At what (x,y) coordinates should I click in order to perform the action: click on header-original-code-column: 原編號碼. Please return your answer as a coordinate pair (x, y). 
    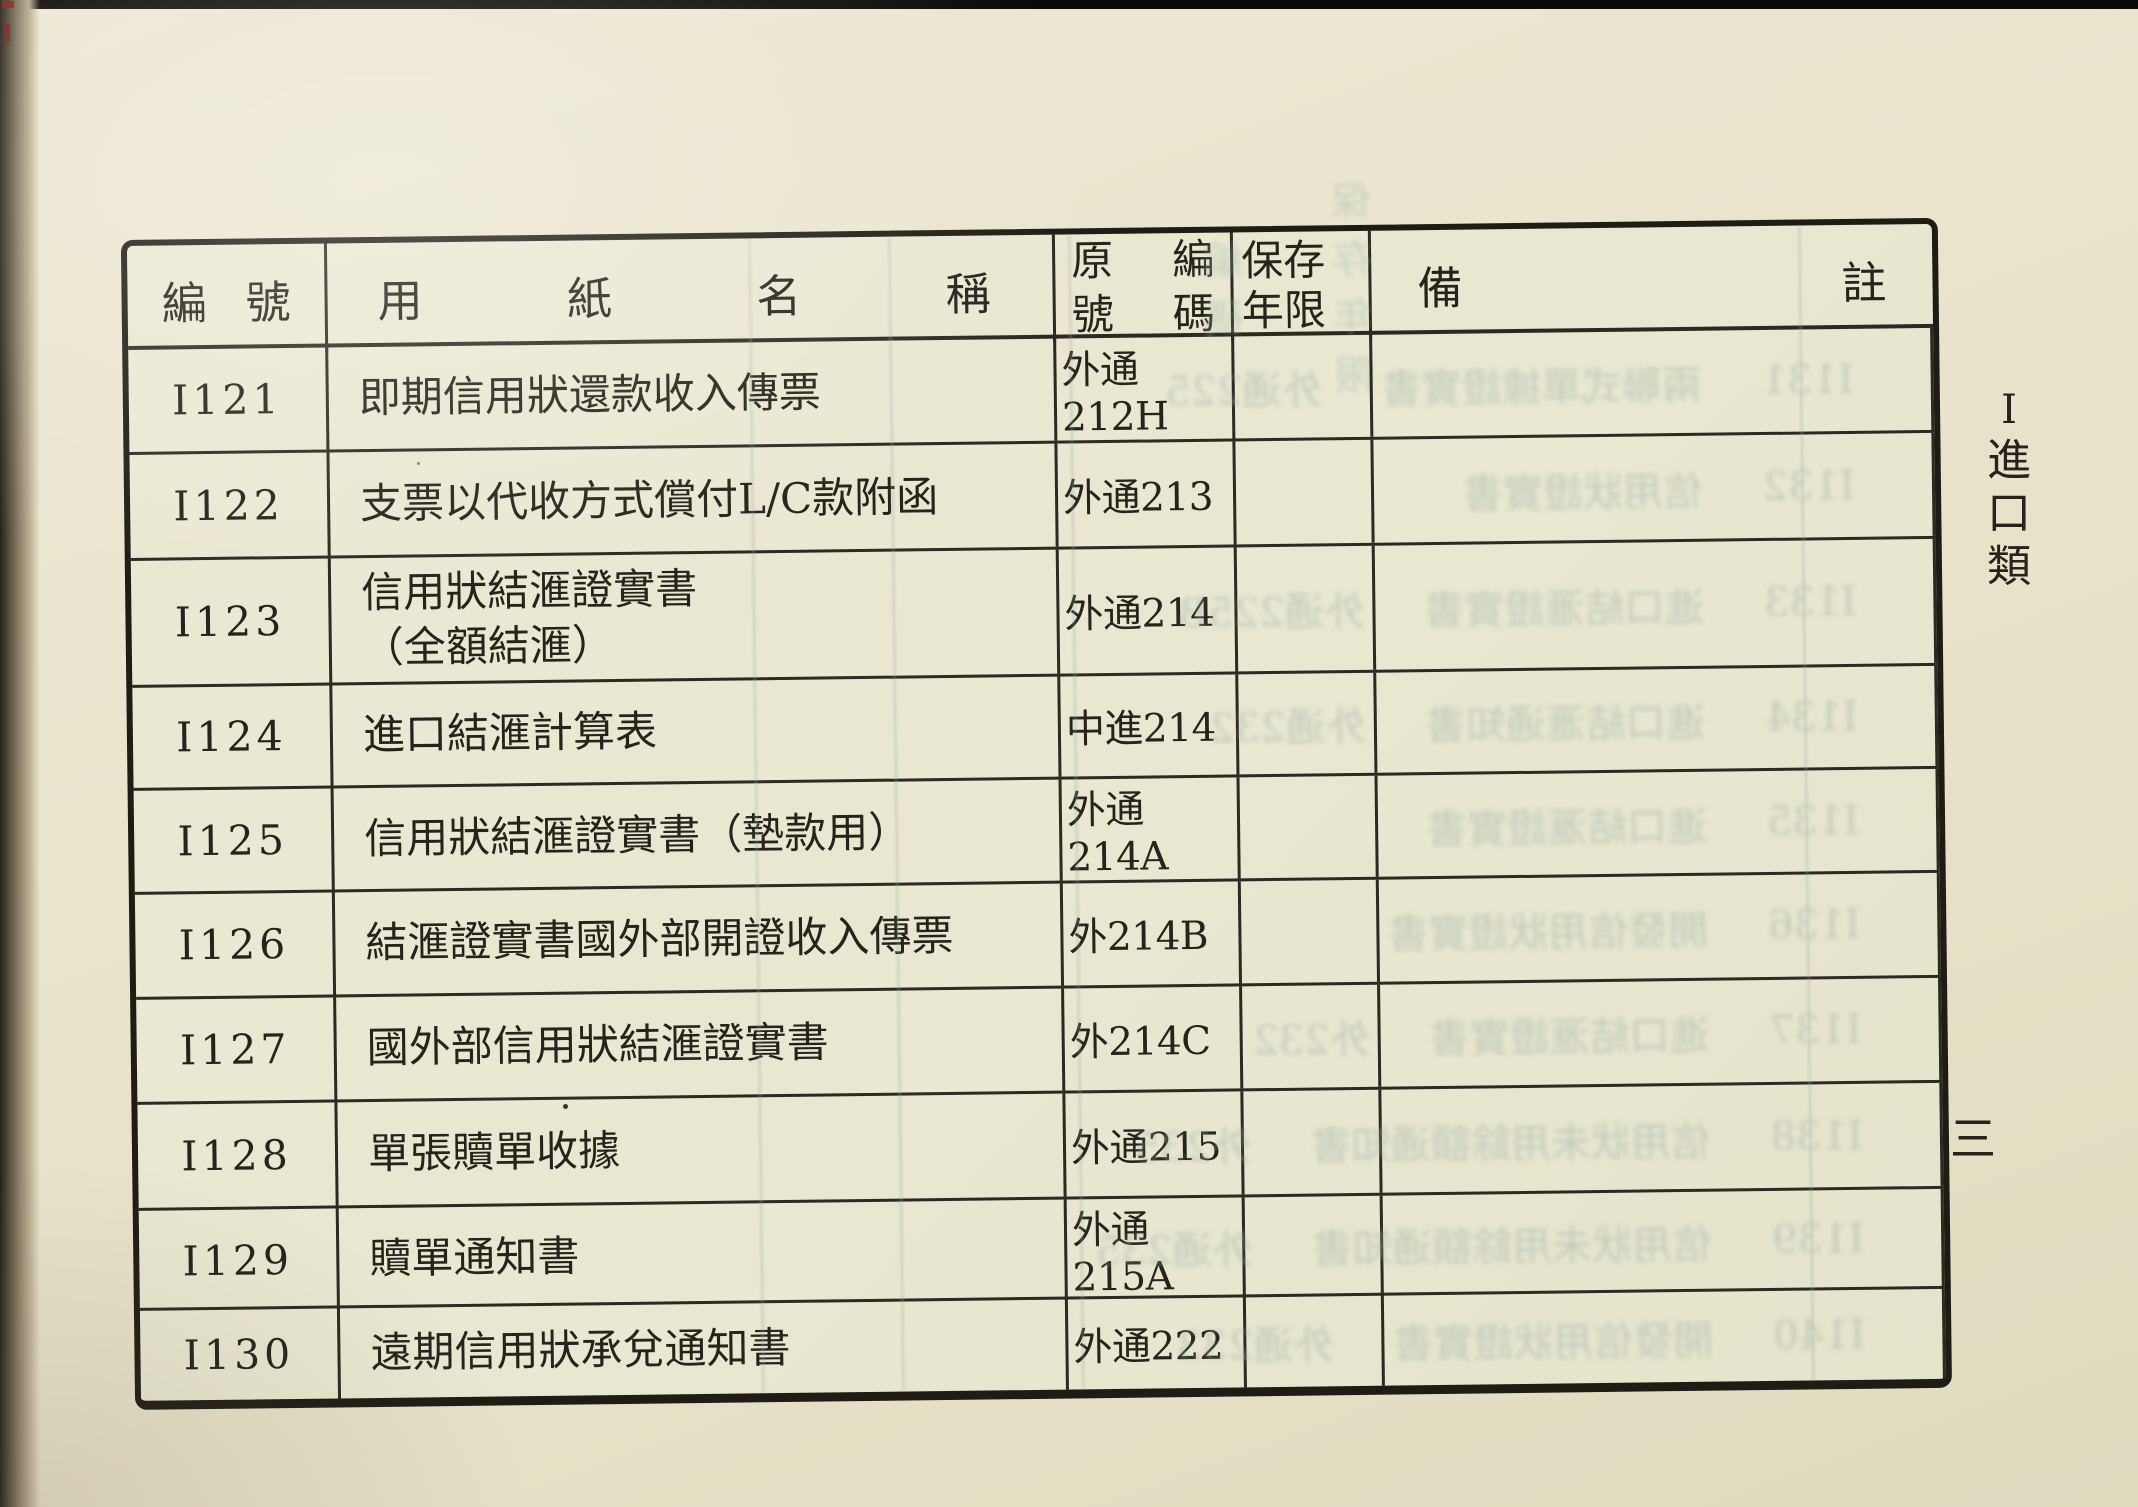
    Looking at the image, I should click on (1144, 287).